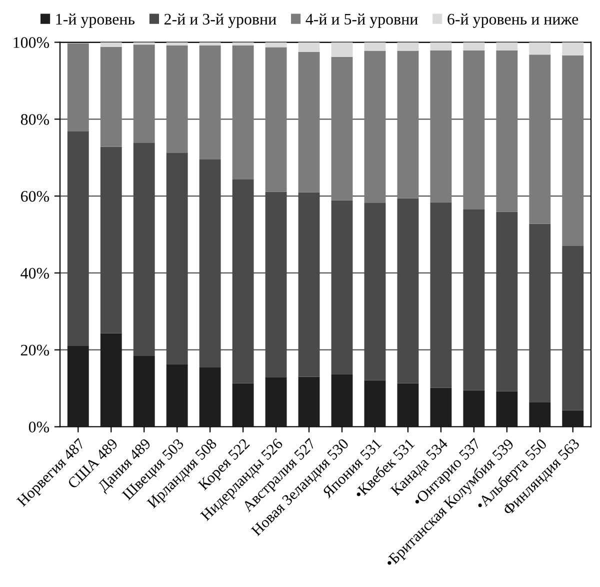 This screenshot has height=587, width=600. Describe the element at coordinates (220, 21) in the screenshot. I see `legend-label: 2-й и 3-й уровни` at that location.